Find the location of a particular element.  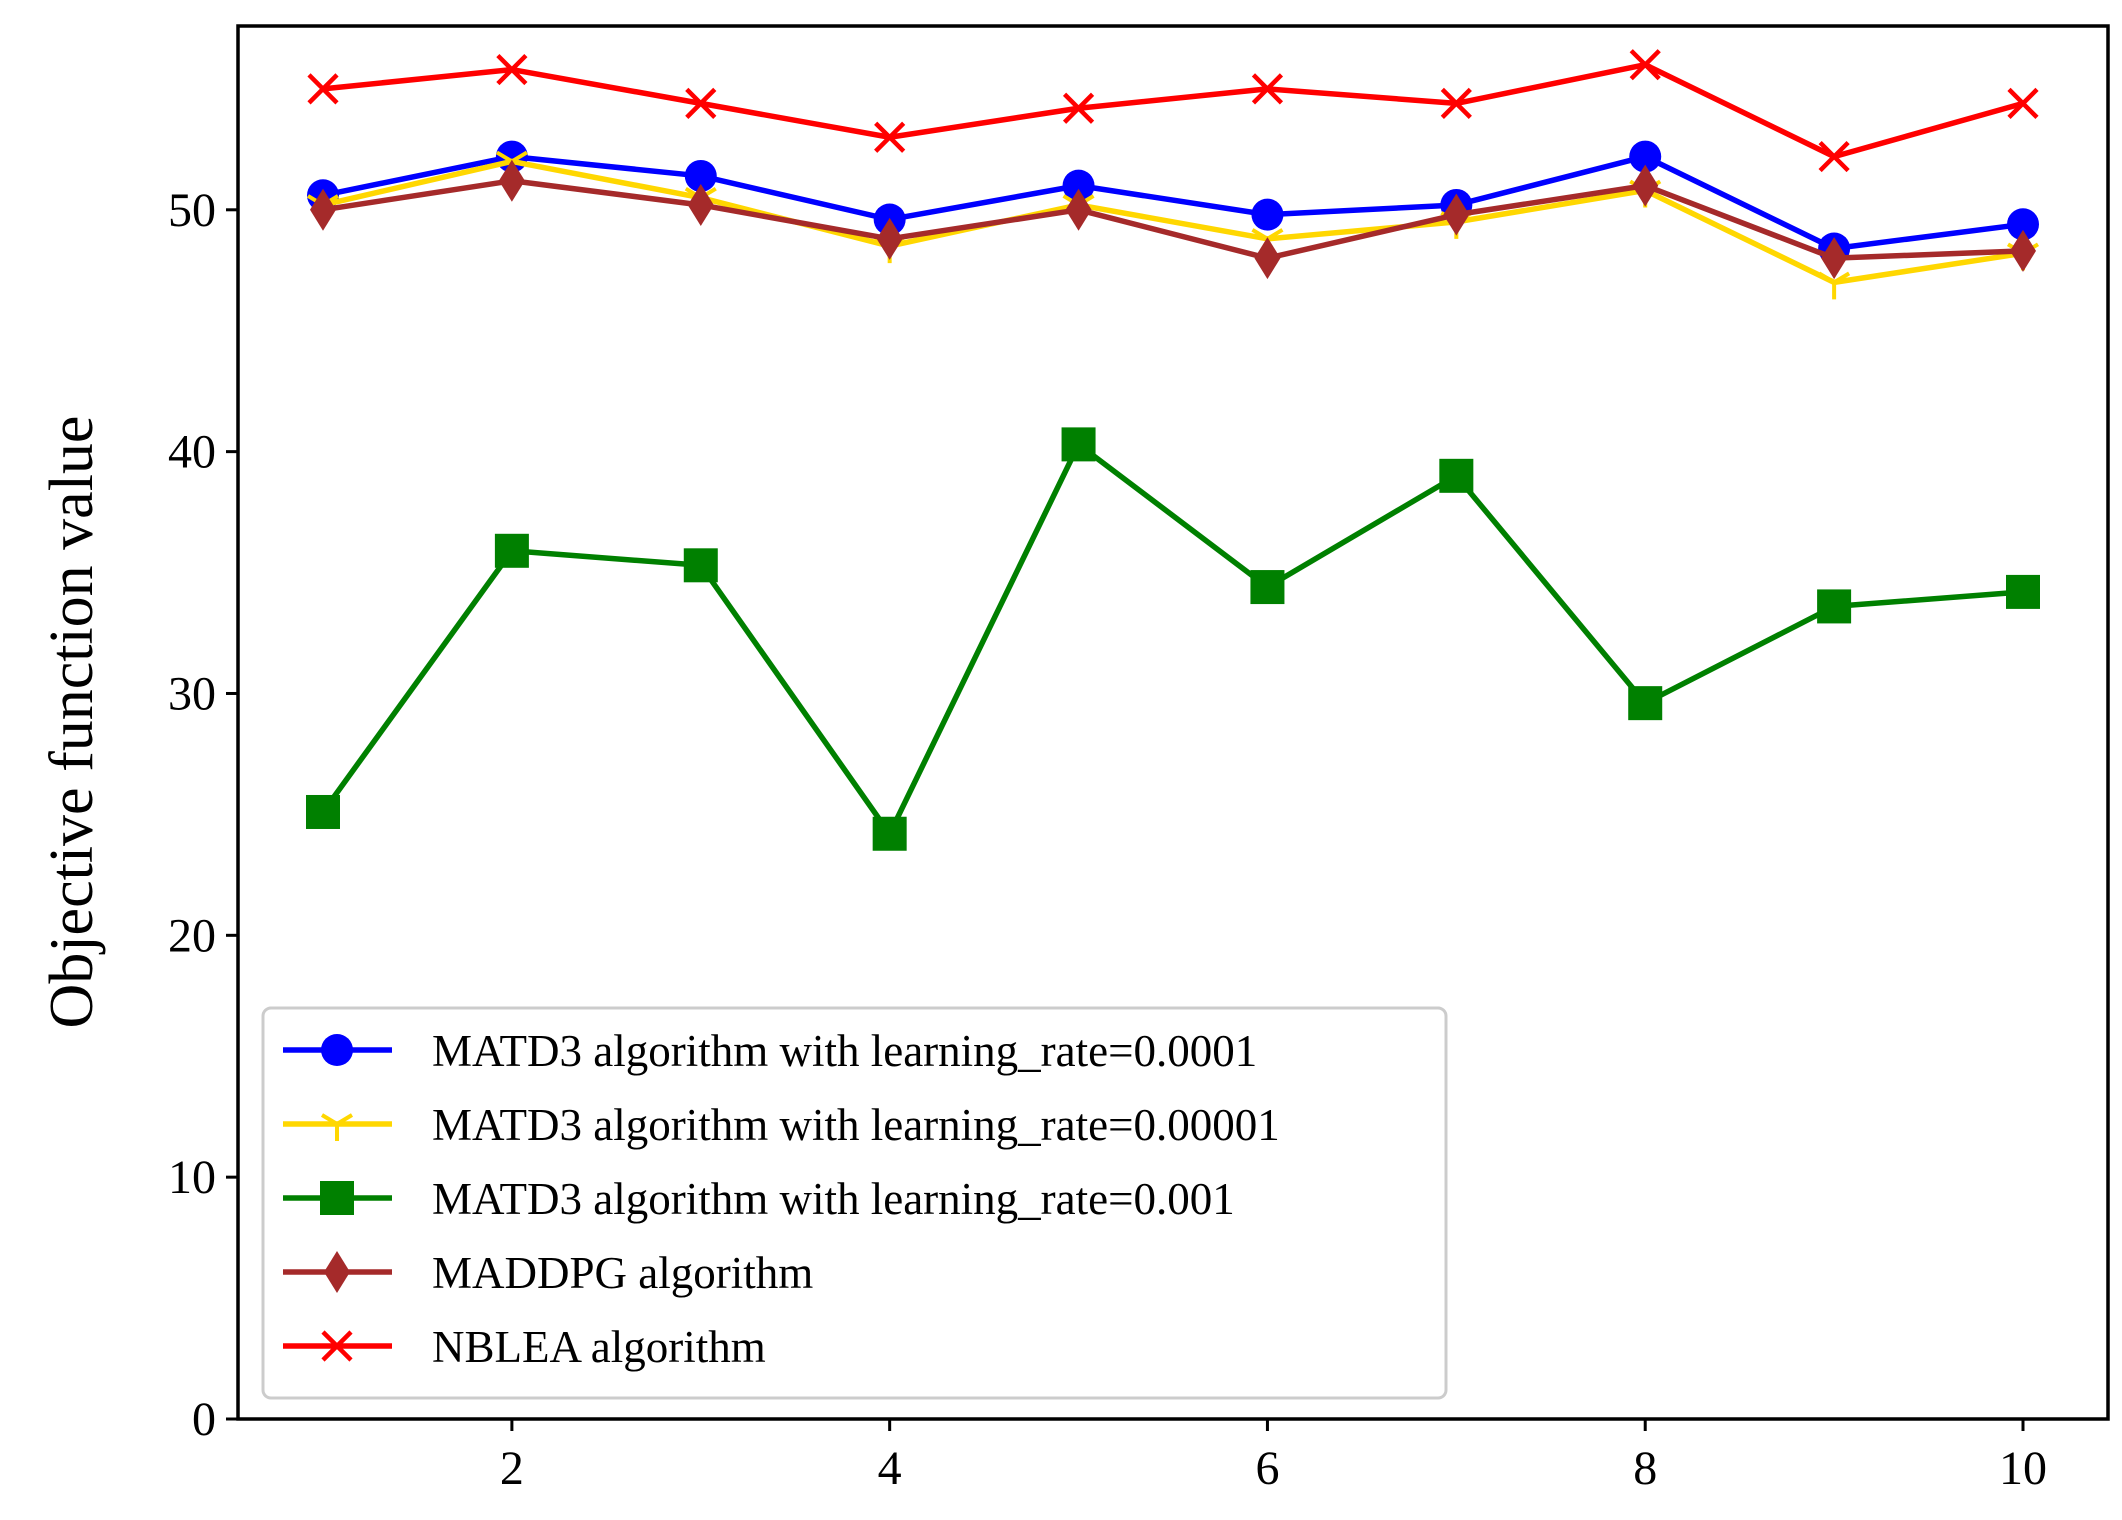

legend-entry: MADDPG algorithm is located at coordinates (548, 1273).